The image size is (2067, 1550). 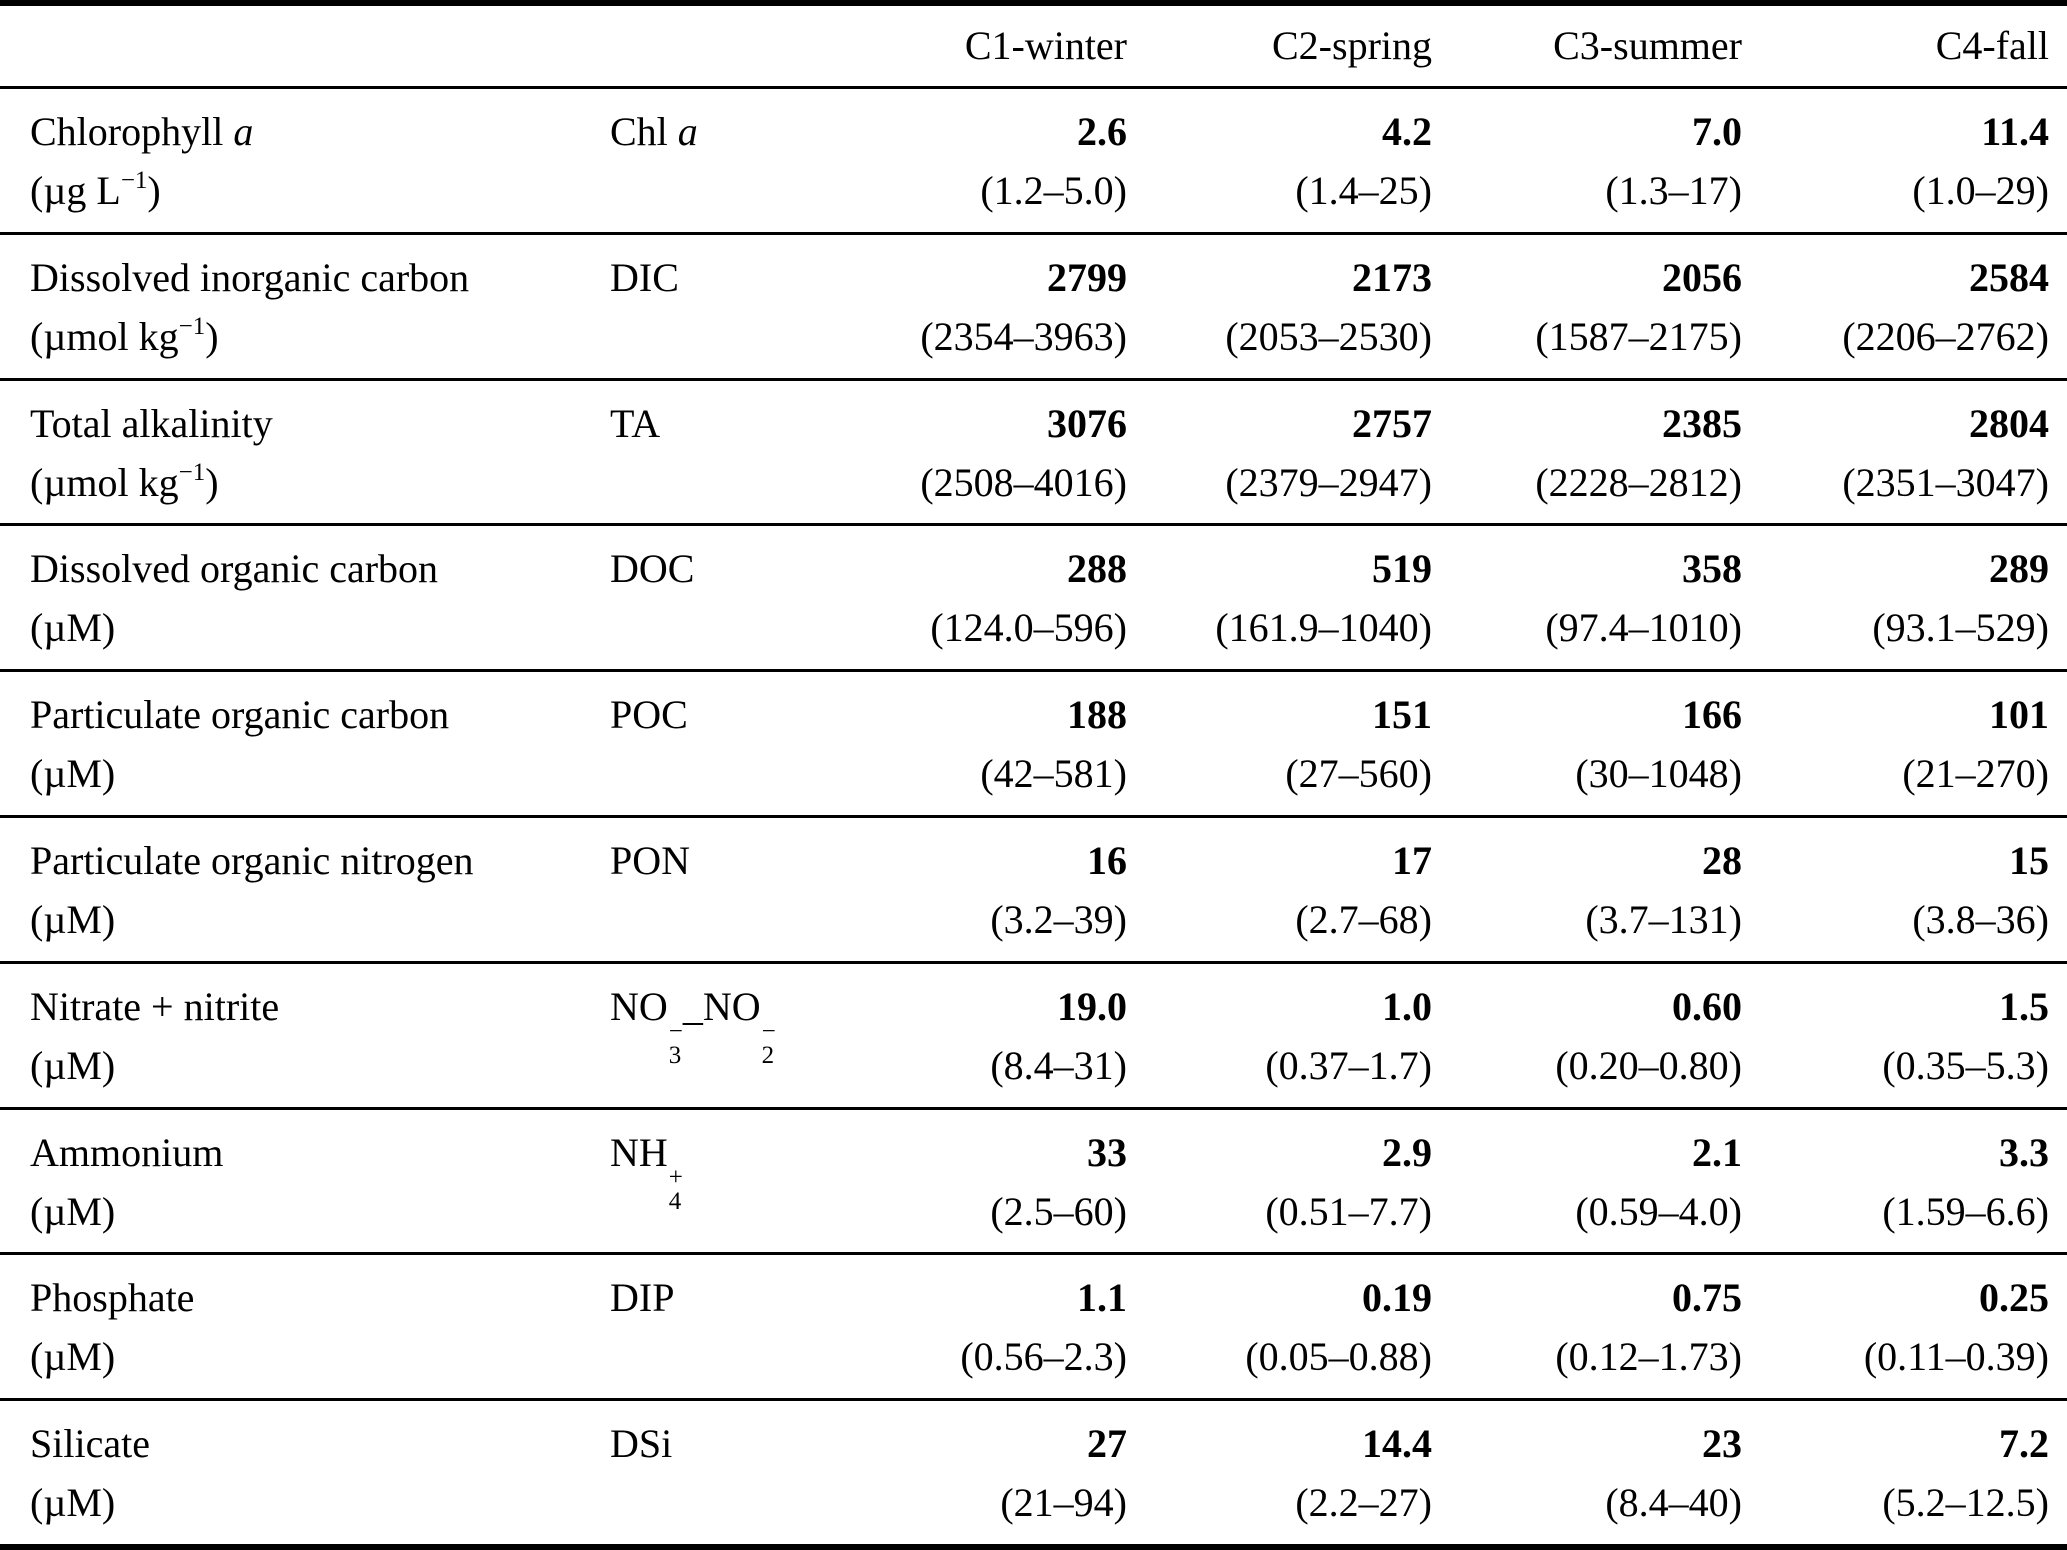 I want to click on value-cell: 19.0 (8.4–31), so click(x=995, y=1035).